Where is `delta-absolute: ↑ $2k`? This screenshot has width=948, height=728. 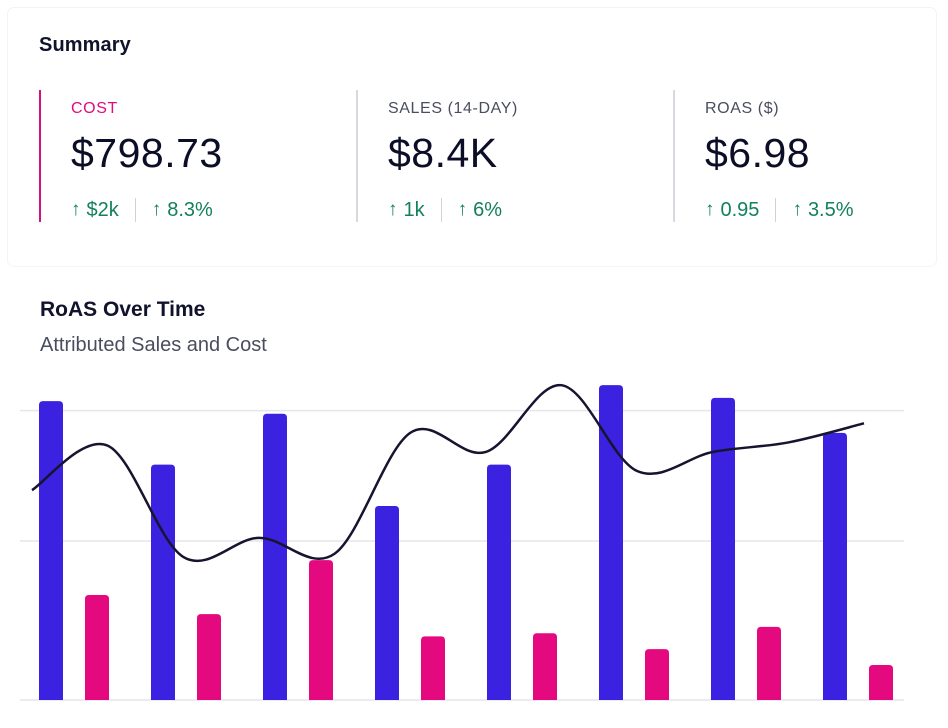
delta-absolute: ↑ $2k is located at coordinates (95, 210).